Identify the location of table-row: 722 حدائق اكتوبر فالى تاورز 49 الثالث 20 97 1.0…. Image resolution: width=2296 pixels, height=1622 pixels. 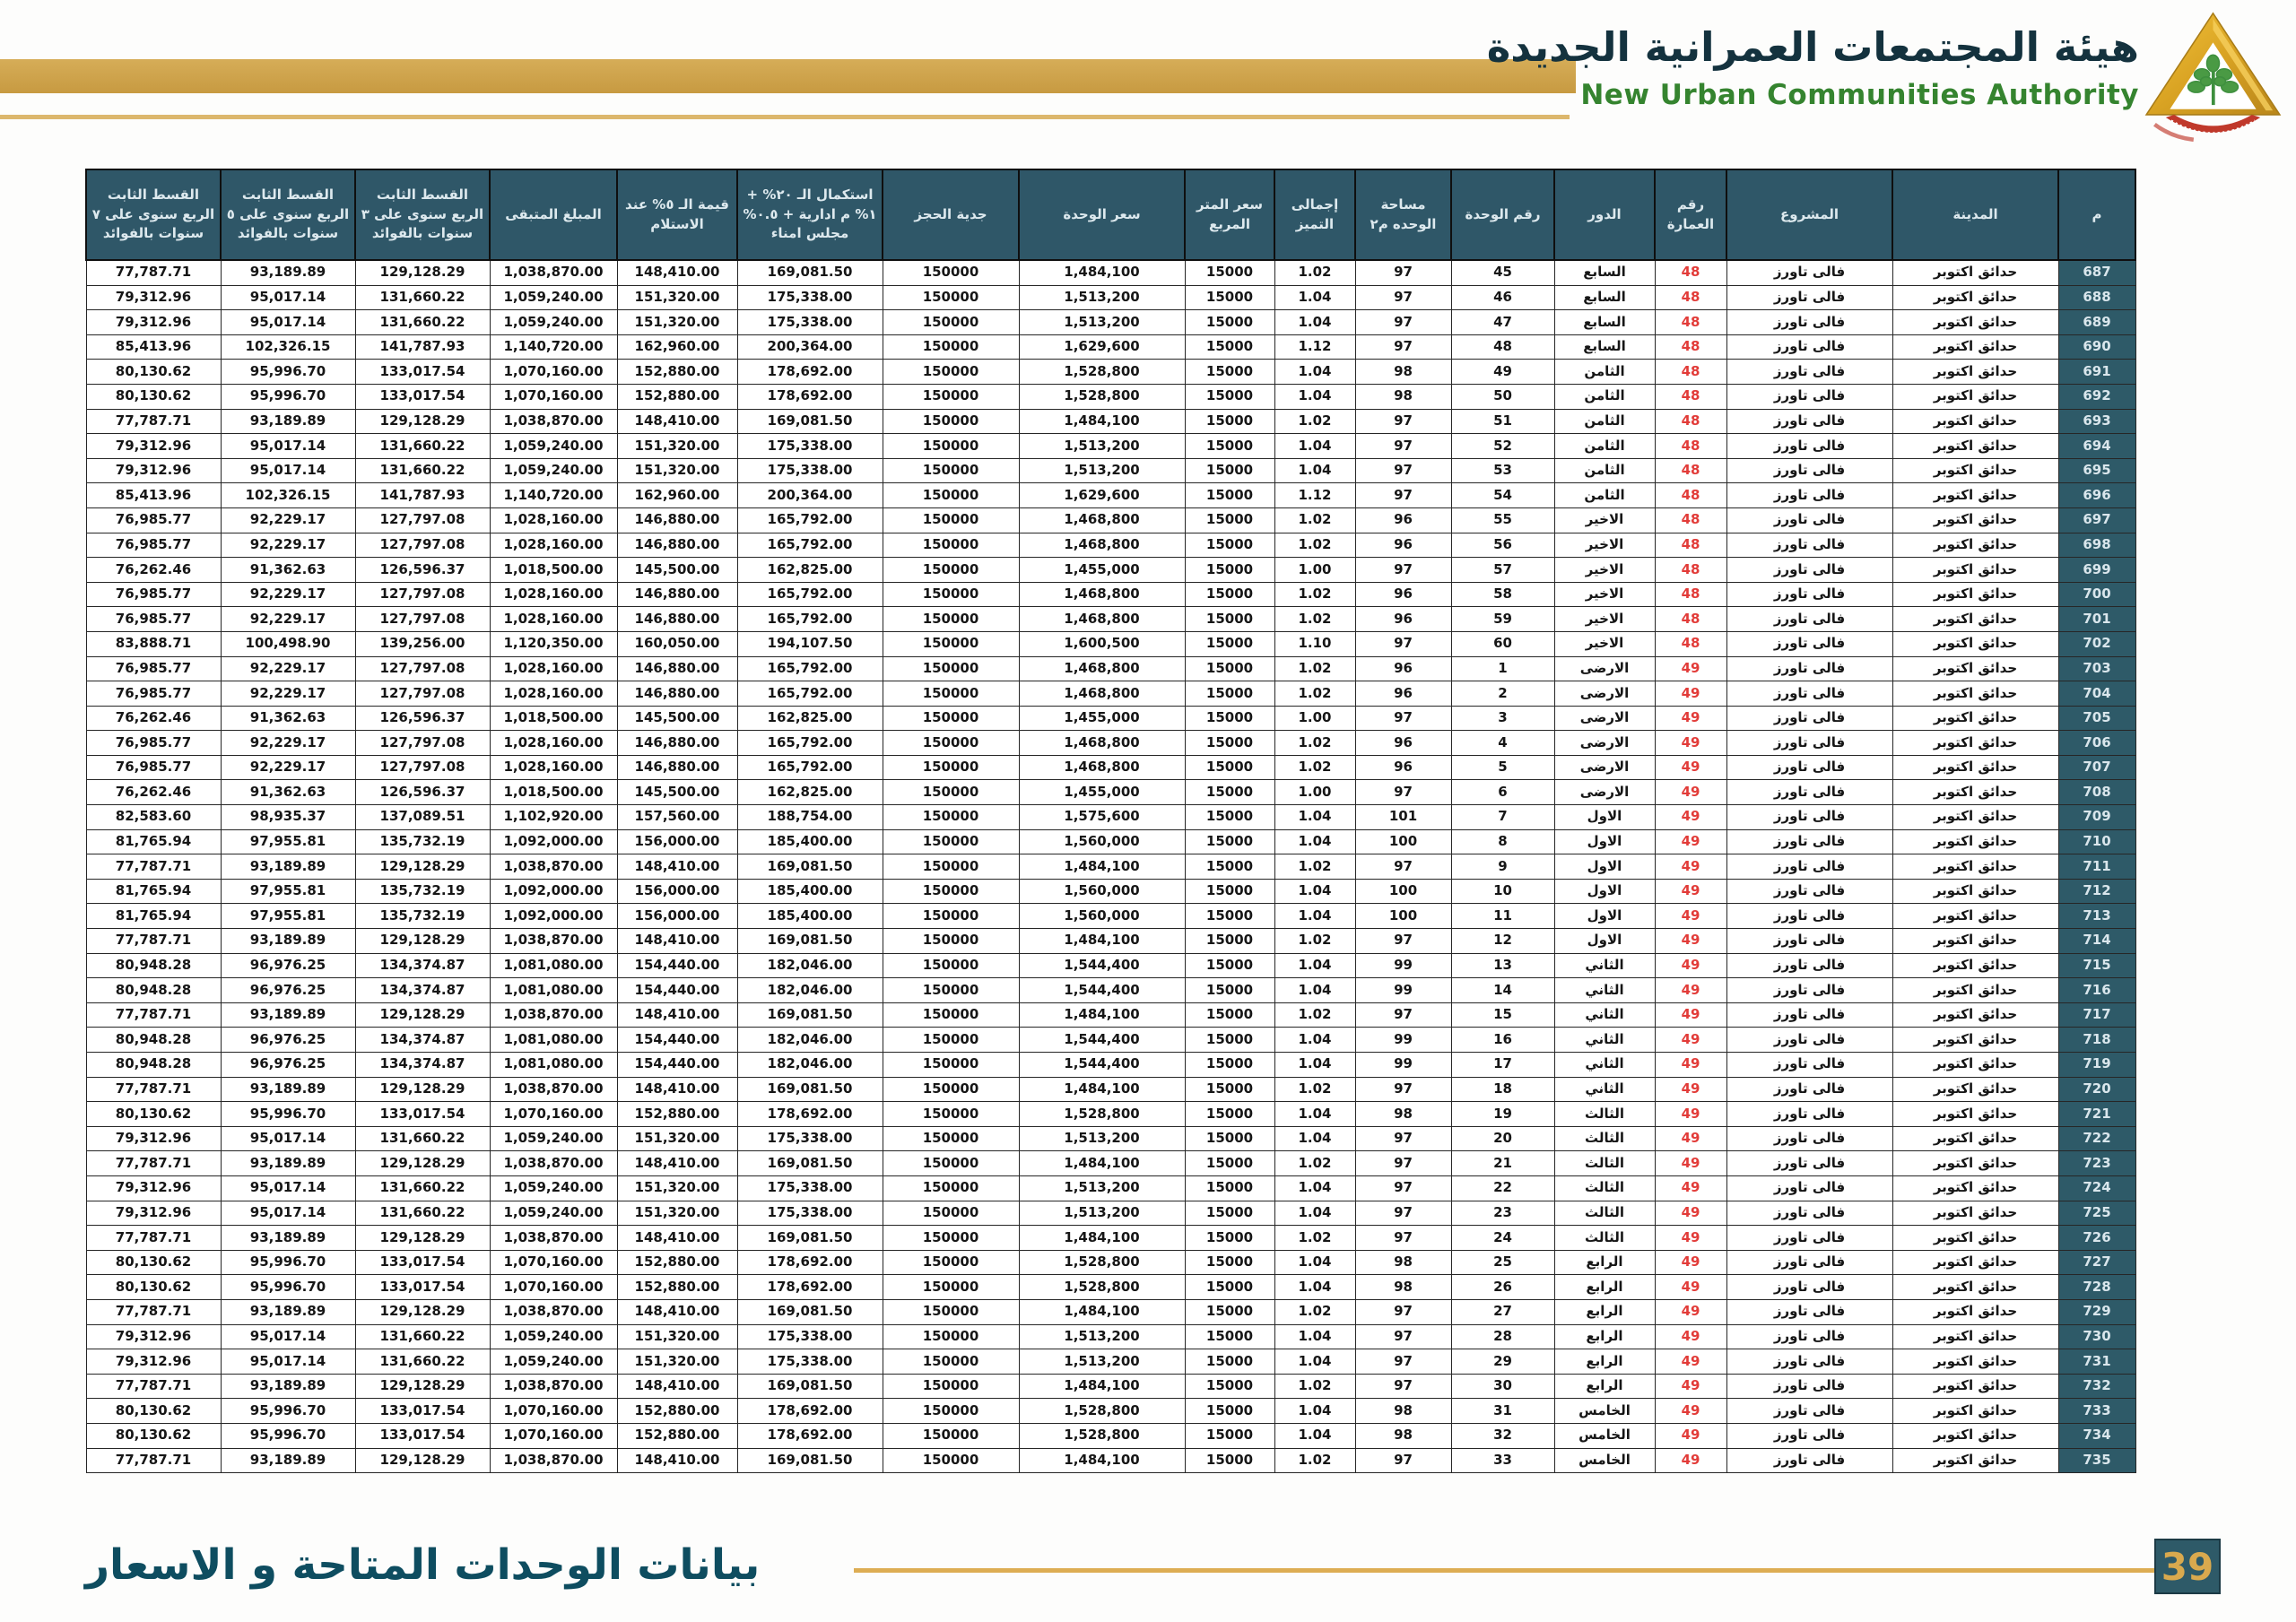
(1110, 1138).